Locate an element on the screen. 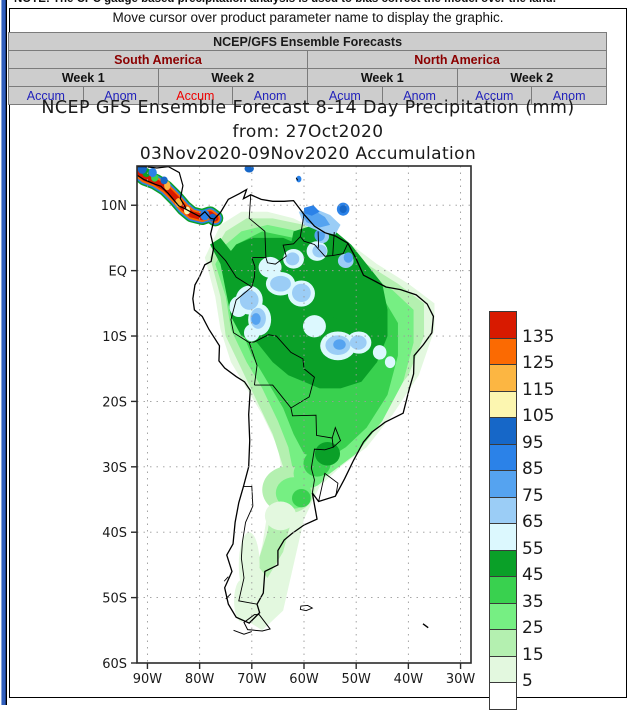  colorbar-label: 65 is located at coordinates (533, 522).